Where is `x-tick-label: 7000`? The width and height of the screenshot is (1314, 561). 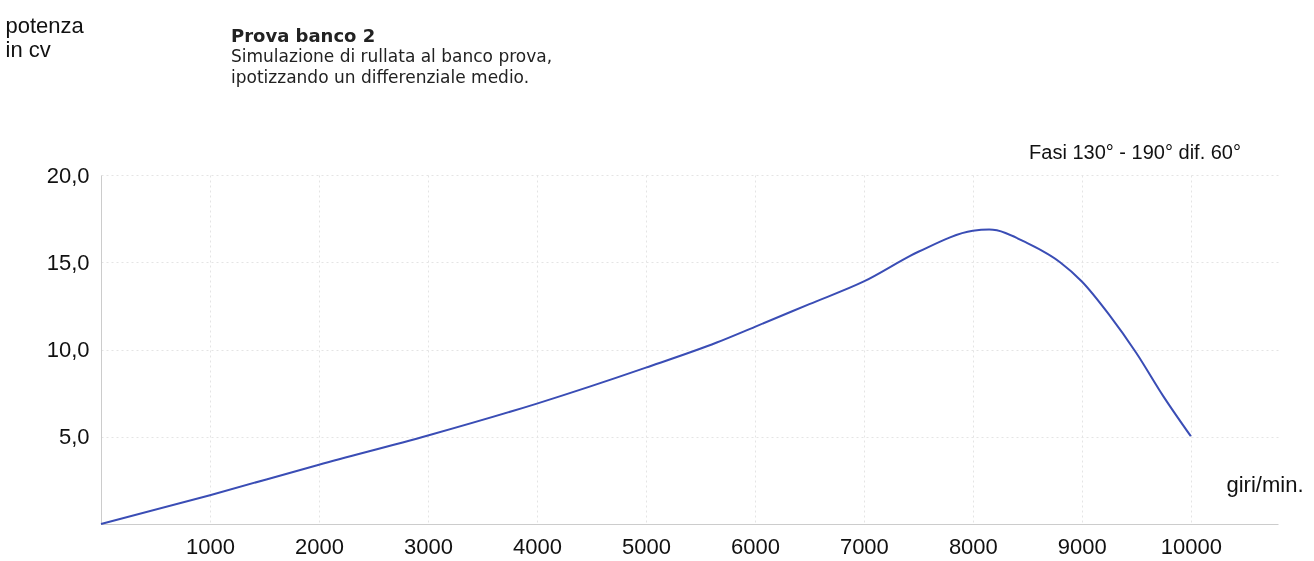
x-tick-label: 7000 is located at coordinates (864, 546).